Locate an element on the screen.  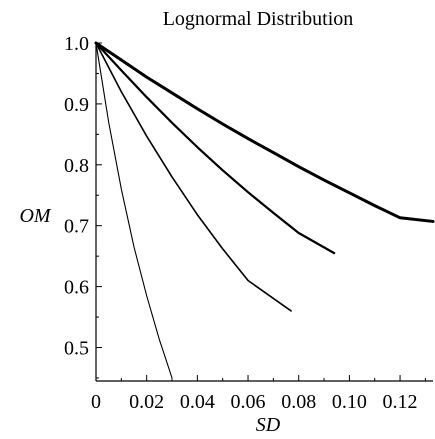
x-tick-label: 0.04 is located at coordinates (197, 402).